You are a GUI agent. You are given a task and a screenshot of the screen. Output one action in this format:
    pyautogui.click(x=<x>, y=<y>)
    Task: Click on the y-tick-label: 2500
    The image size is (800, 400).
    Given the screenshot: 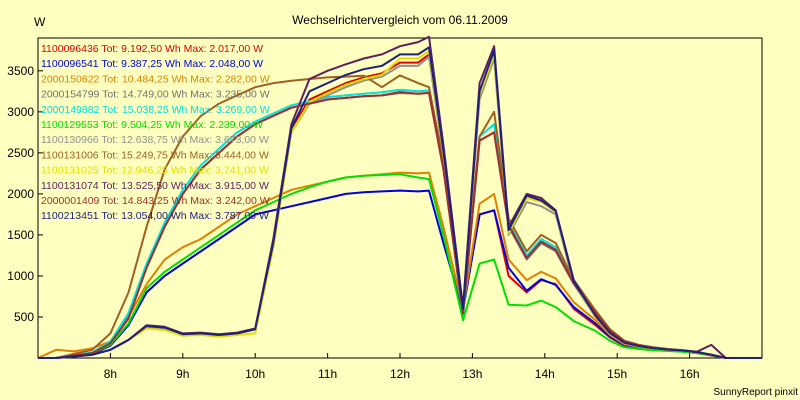 What is the action you would take?
    pyautogui.click(x=20, y=153)
    